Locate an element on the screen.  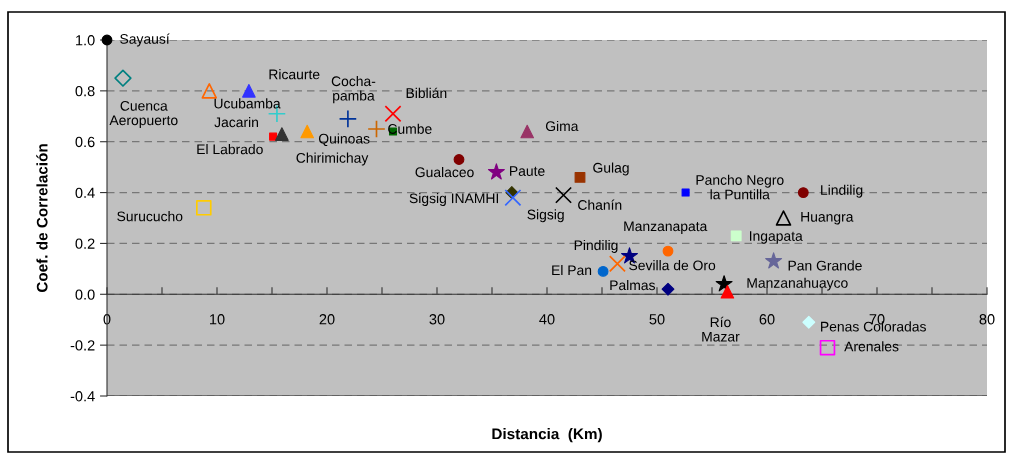
series-label: Ucubamba is located at coordinates (247, 103).